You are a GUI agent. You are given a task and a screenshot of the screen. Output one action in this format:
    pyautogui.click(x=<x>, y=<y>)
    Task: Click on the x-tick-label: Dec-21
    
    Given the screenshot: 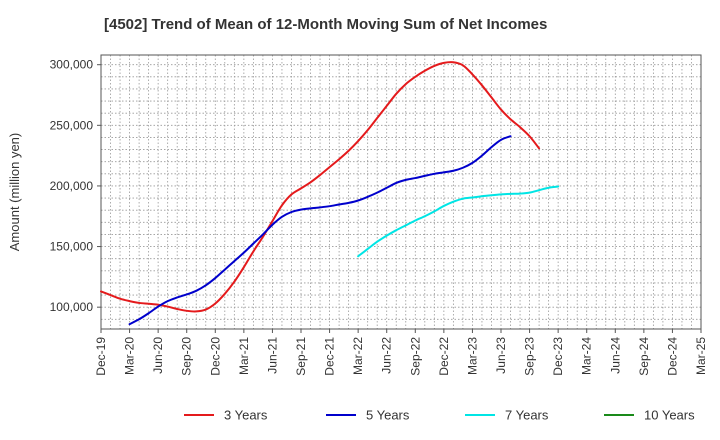 What is the action you would take?
    pyautogui.click(x=330, y=356)
    